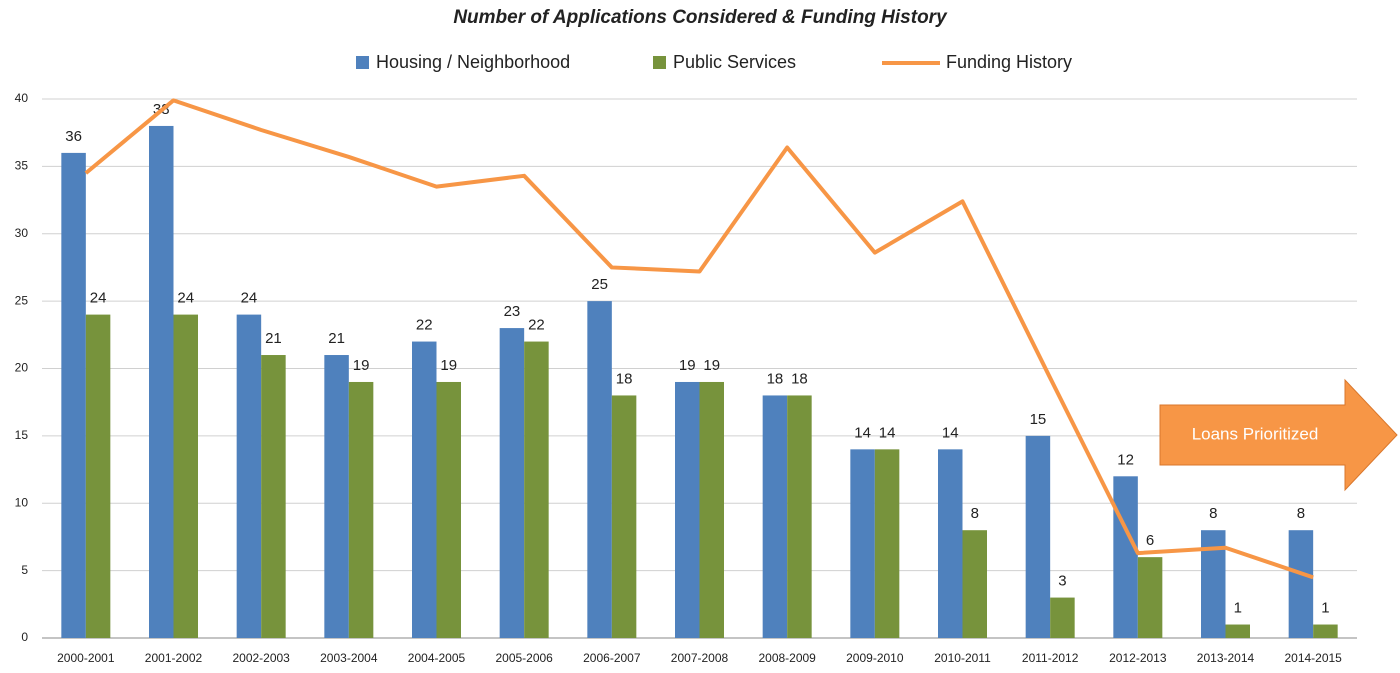 This screenshot has height=673, width=1400. What do you see at coordinates (473, 62) in the screenshot?
I see `legend-label: Housing / Neighborhood` at bounding box center [473, 62].